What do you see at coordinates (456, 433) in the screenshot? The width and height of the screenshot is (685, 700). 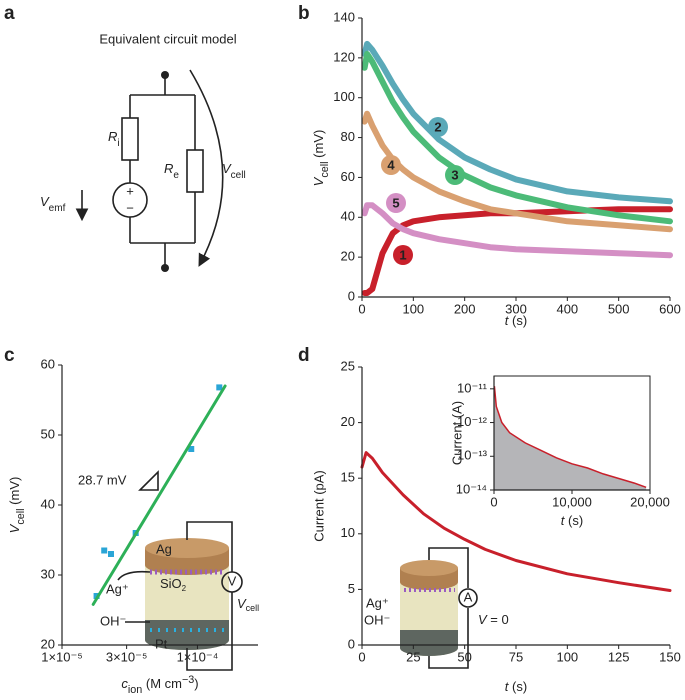 I see `axis-label: Current (A)` at bounding box center [456, 433].